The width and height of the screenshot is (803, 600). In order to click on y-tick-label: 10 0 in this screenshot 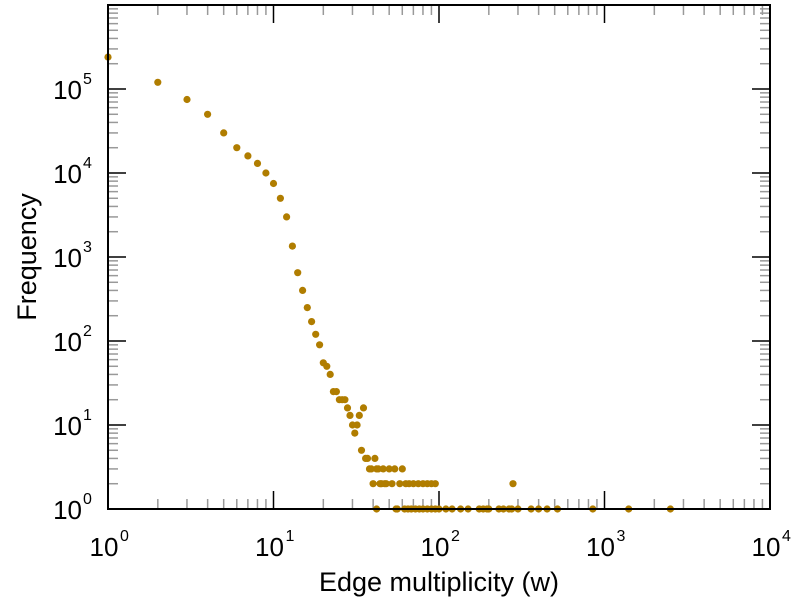, I will do `click(72, 508)`.